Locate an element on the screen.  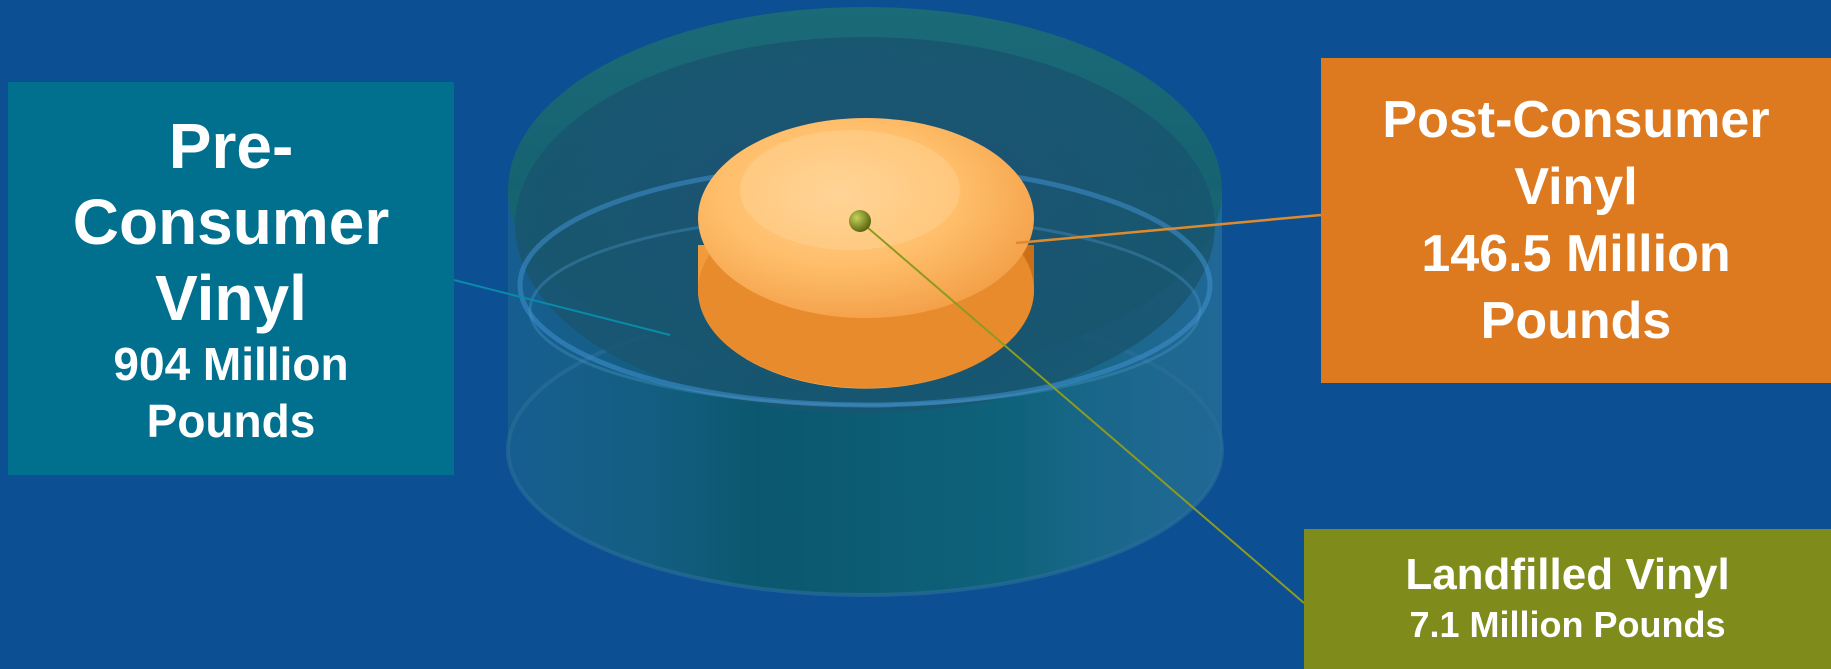
post-consumer-amount-line1: 146.5 Million is located at coordinates (1576, 253).